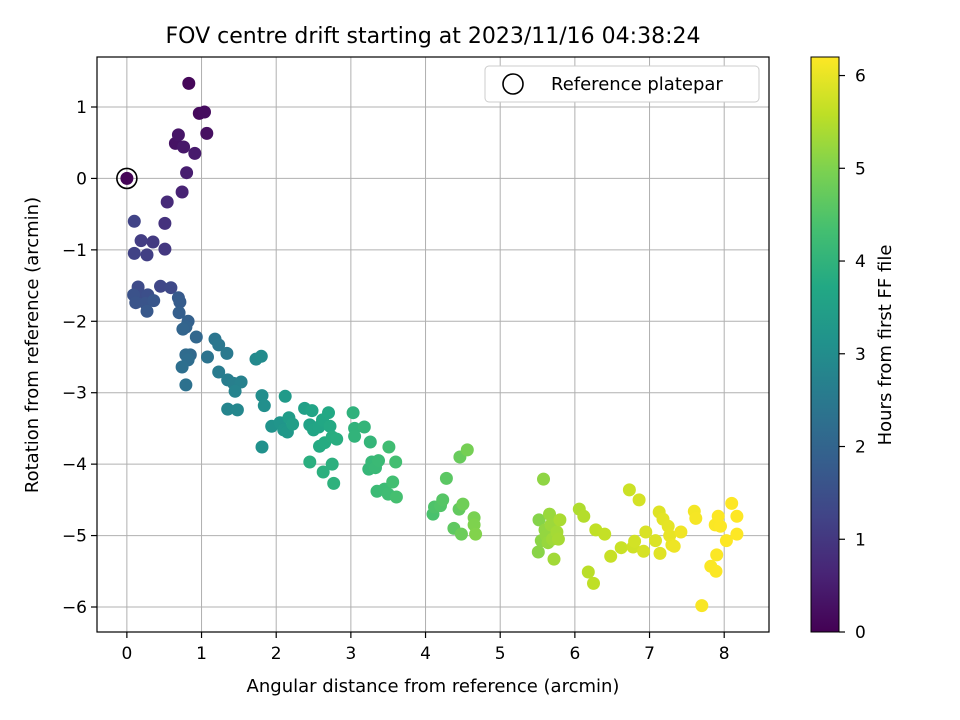 This screenshot has width=960, height=720. What do you see at coordinates (126, 654) in the screenshot?
I see `x-tick-label: 0` at bounding box center [126, 654].